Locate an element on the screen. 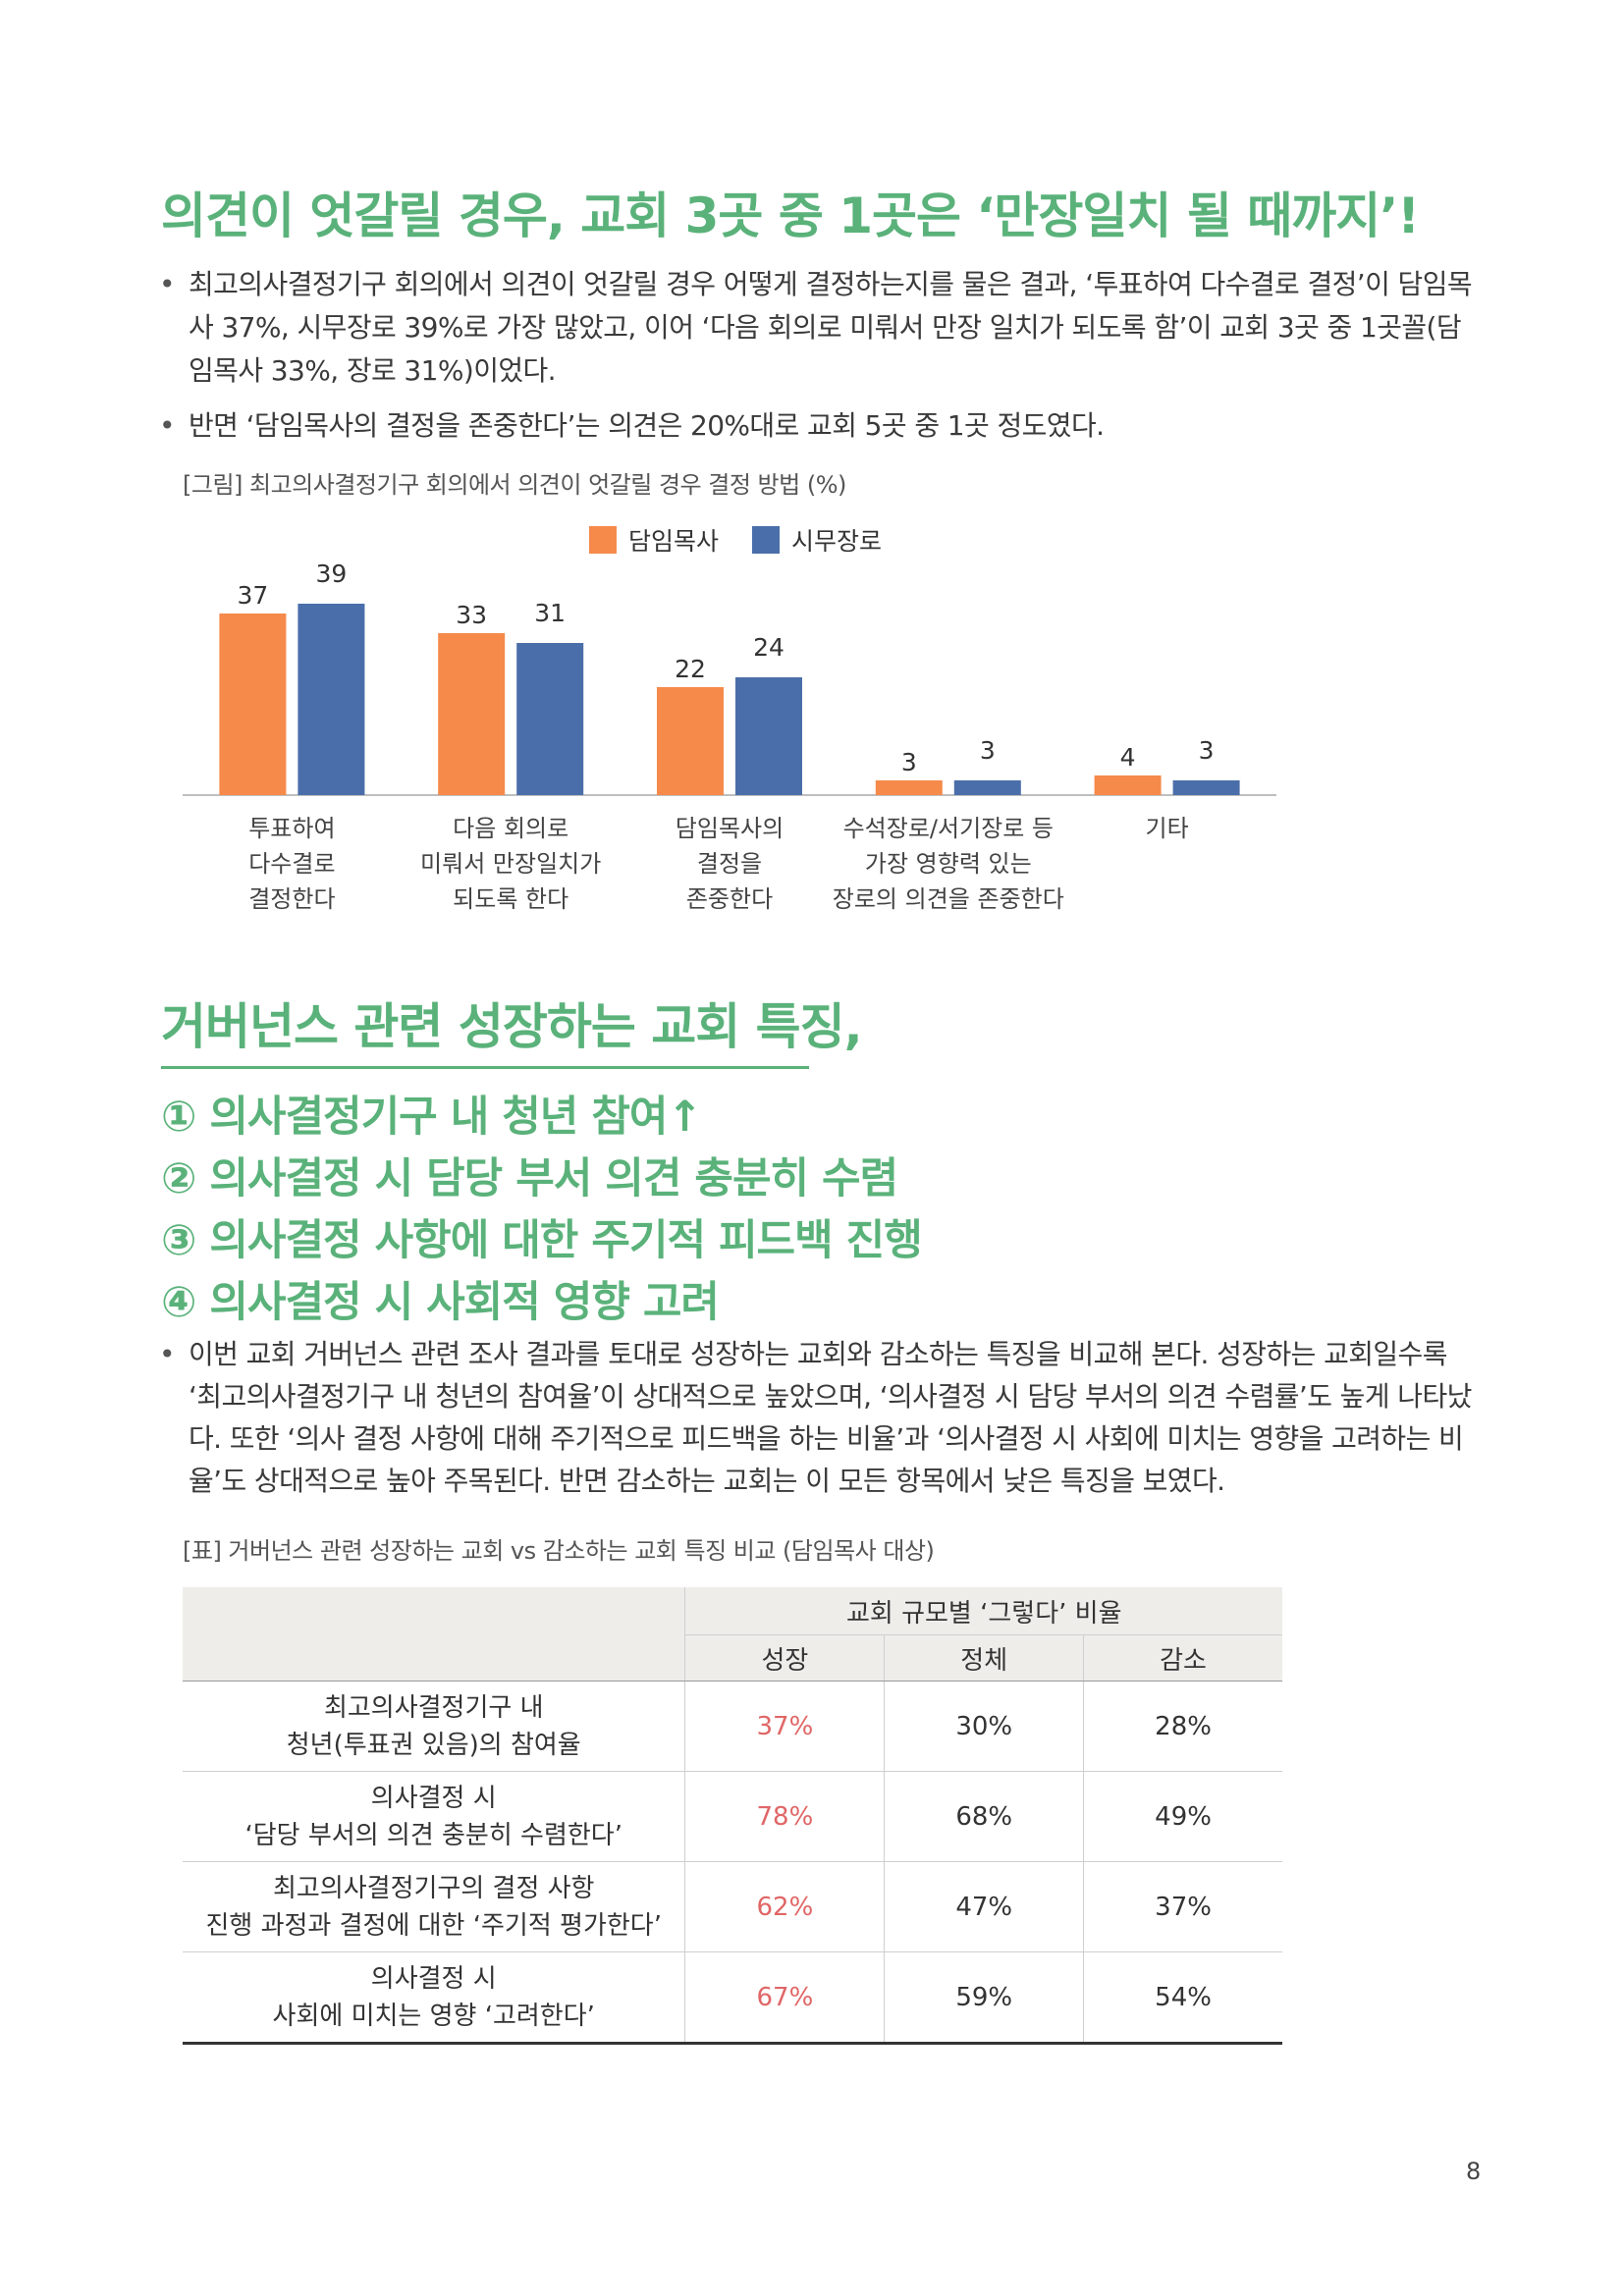 Image resolution: width=1623 pixels, height=2296 pixels. table-row: 의사결정 시 사회에 미치는 영향 ‘고려한다’ 67% 59% 54% is located at coordinates (732, 1998).